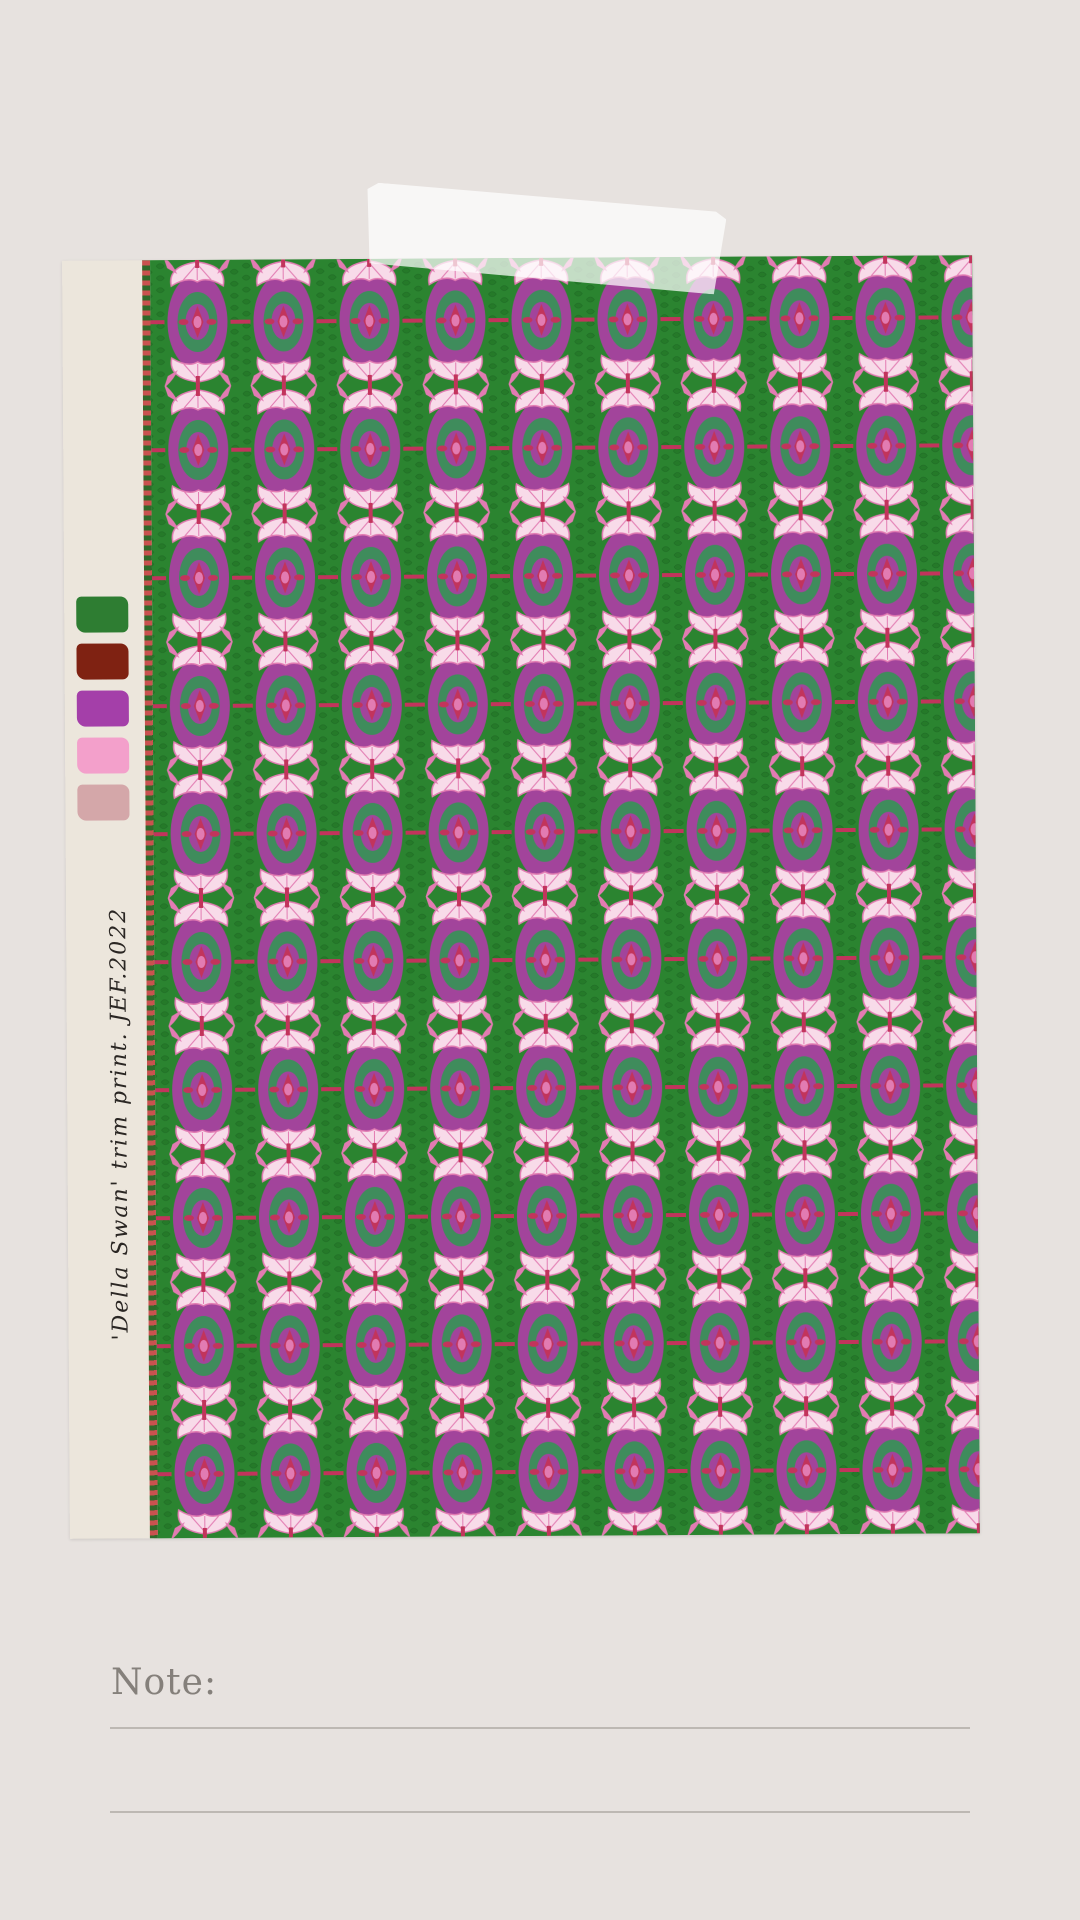  I want to click on color-swatch-purple, so click(102, 708).